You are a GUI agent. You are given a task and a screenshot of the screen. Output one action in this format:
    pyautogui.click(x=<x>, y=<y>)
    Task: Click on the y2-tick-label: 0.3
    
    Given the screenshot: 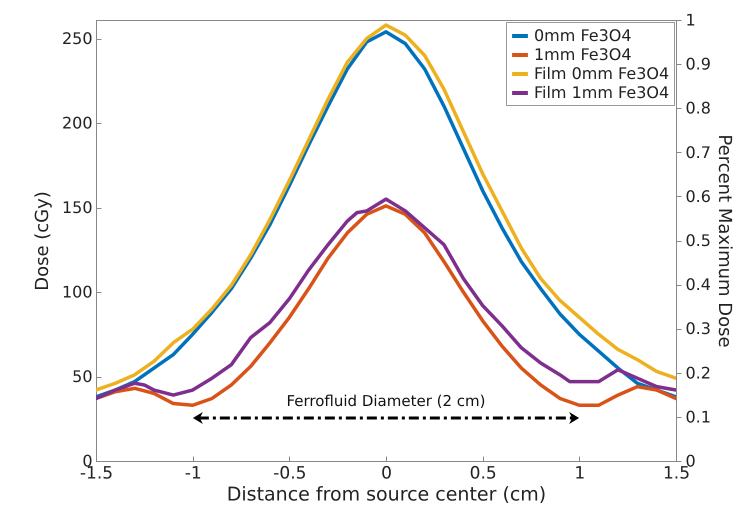 What is the action you would take?
    pyautogui.click(x=698, y=328)
    